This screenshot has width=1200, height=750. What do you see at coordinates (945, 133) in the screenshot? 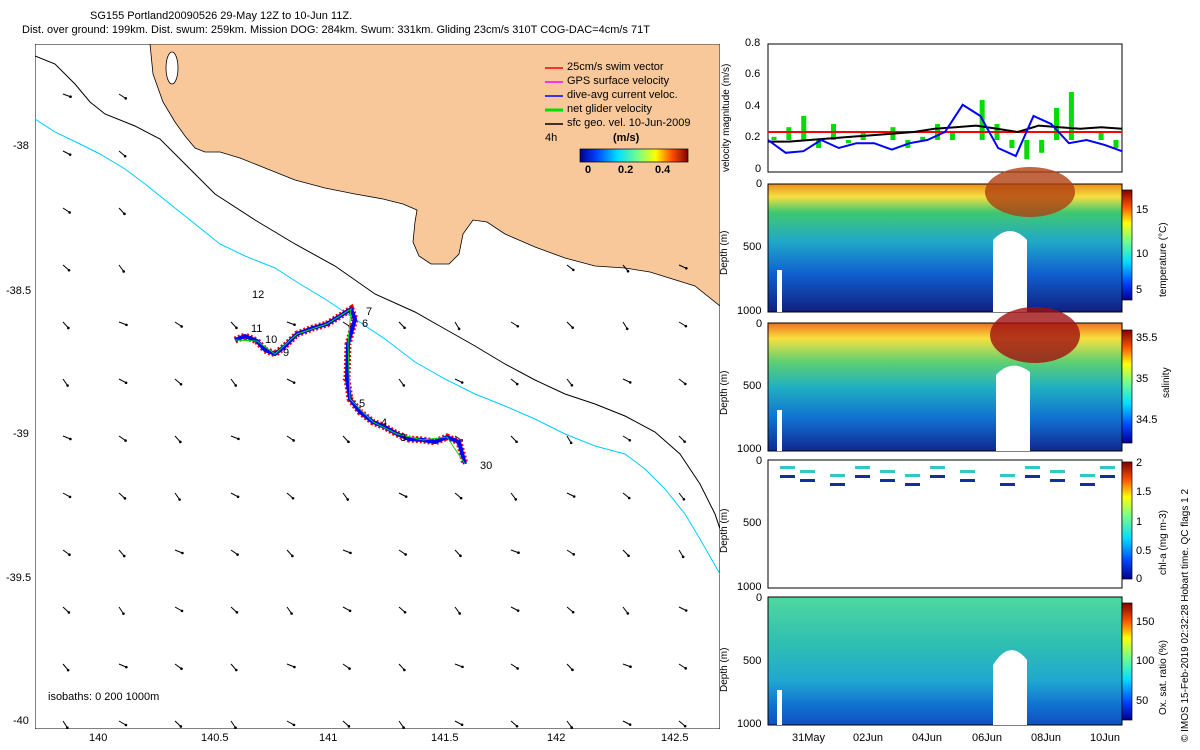
I see `sfc-geo-speed-line` at bounding box center [945, 133].